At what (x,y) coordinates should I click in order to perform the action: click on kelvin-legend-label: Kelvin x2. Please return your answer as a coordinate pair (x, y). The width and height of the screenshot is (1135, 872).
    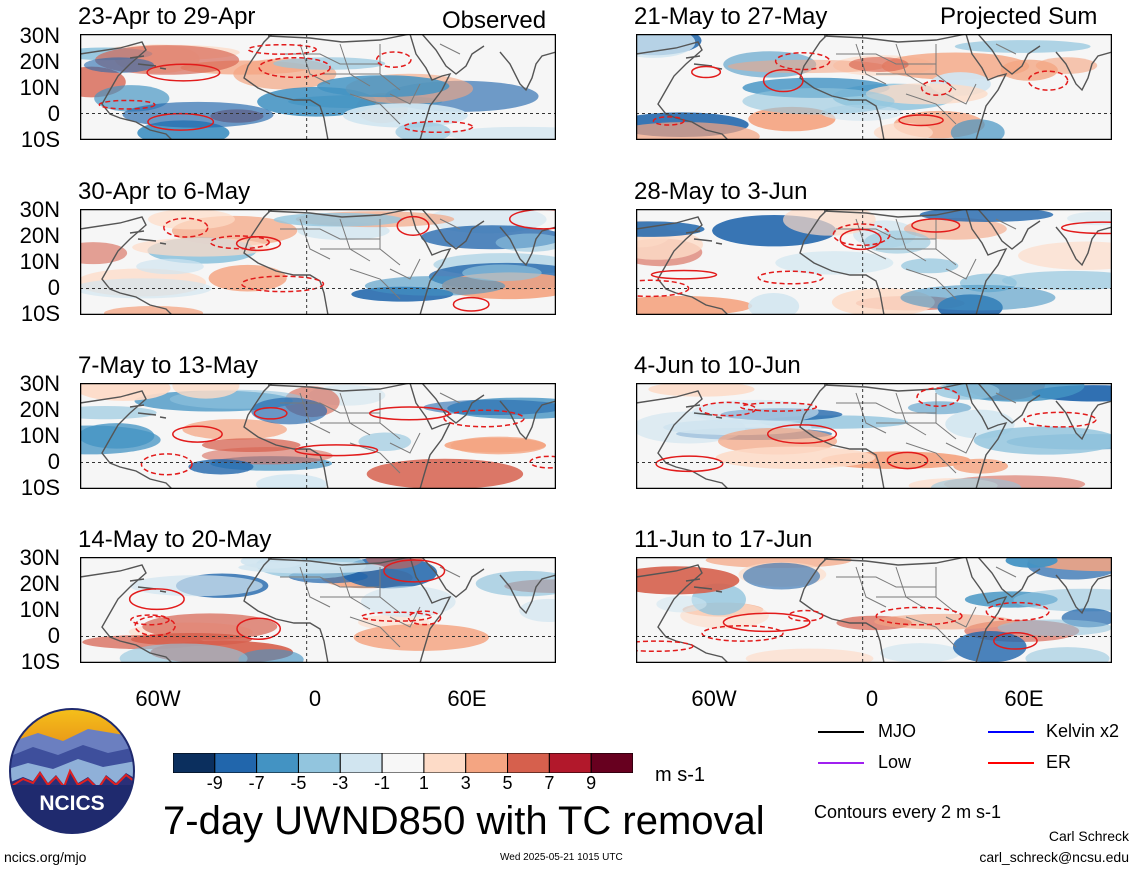
    Looking at the image, I should click on (1083, 731).